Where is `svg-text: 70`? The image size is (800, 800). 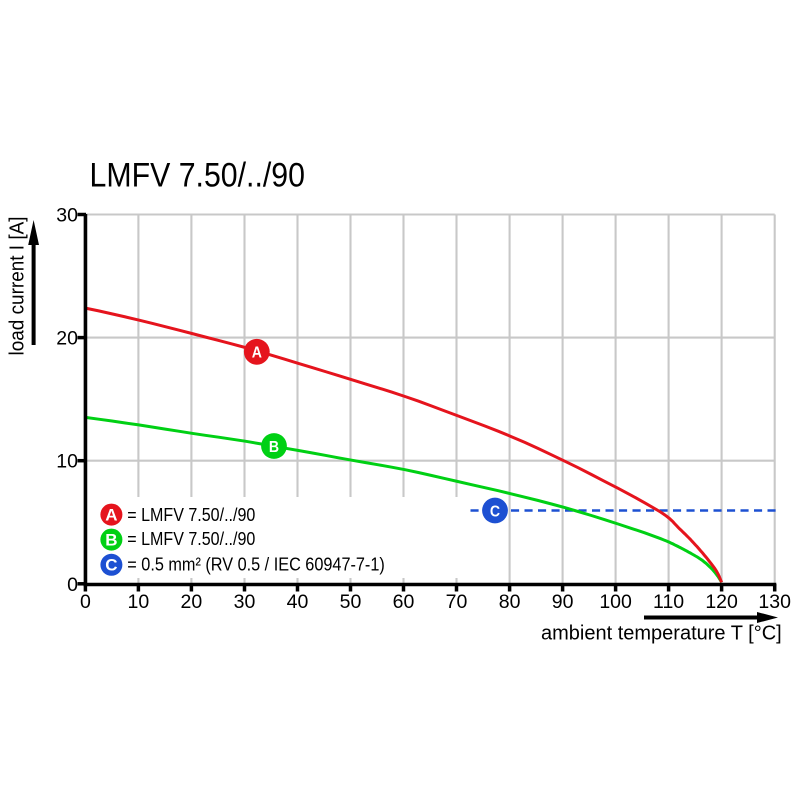
svg-text: 70 is located at coordinates (457, 602).